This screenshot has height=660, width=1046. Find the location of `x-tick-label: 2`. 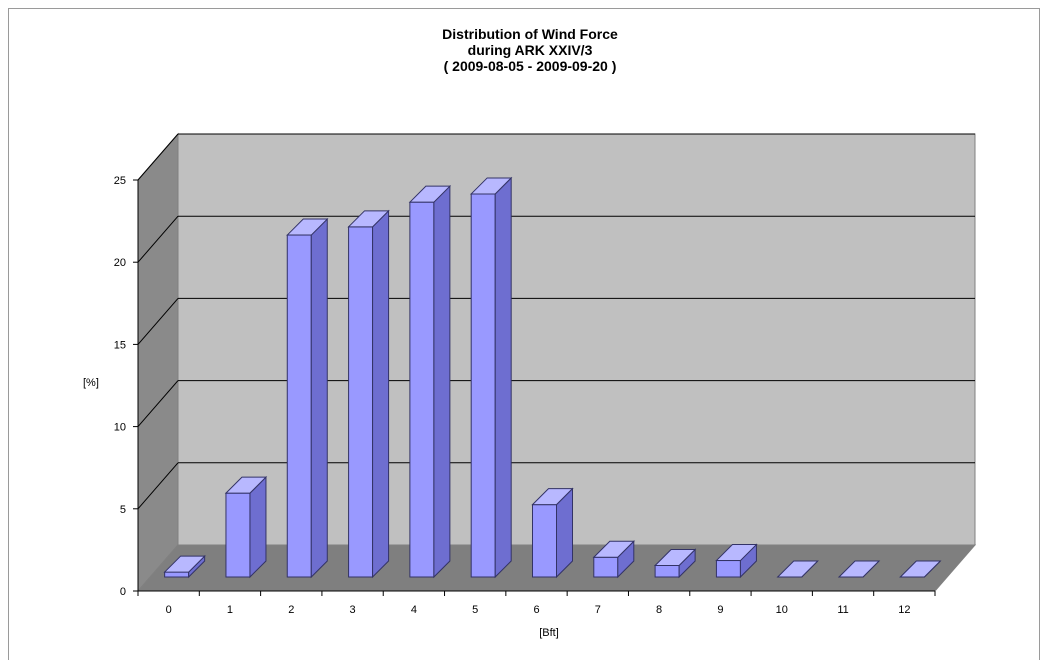

x-tick-label: 2 is located at coordinates (291, 610).